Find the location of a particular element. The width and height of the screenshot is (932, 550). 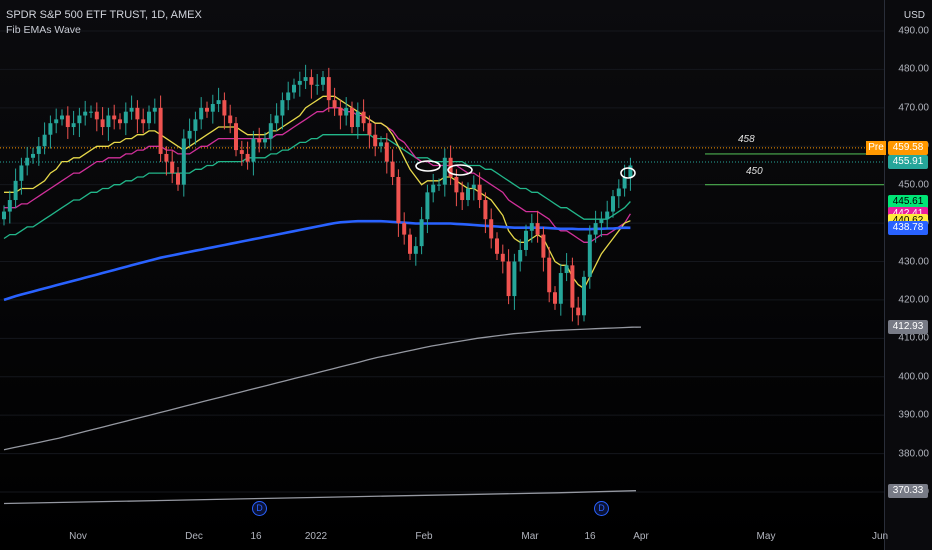

time-tick-label: May is located at coordinates (766, 536).